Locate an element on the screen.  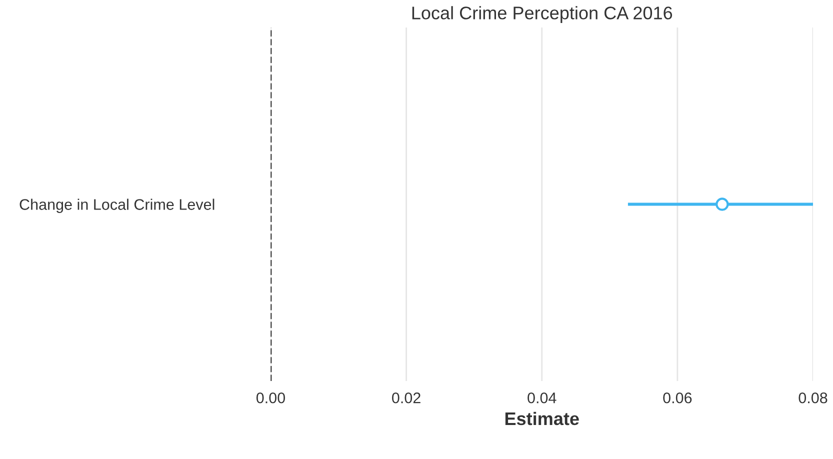
x-tick-label: 0.02 is located at coordinates (406, 398).